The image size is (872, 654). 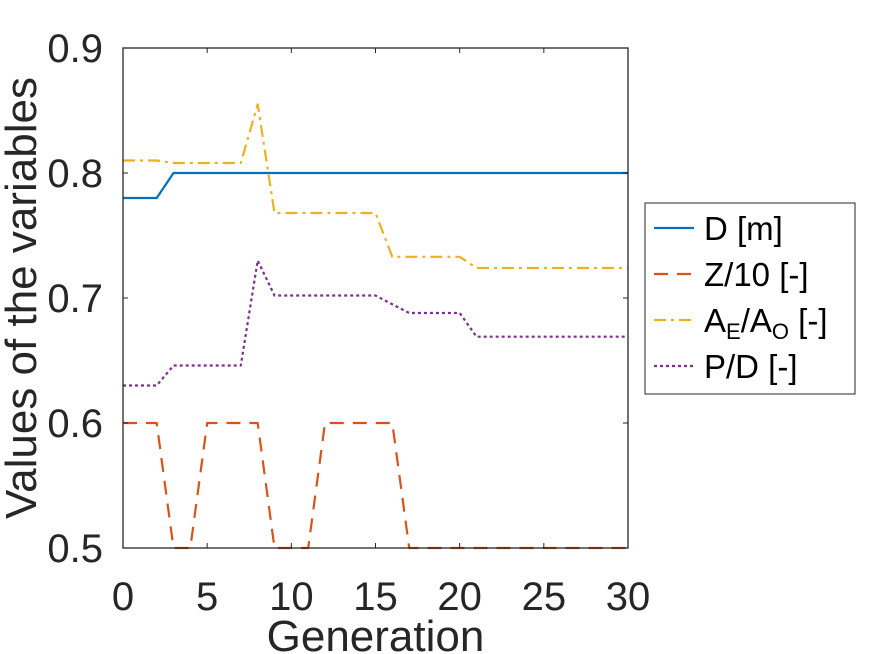 I want to click on legend-box, so click(x=750, y=298).